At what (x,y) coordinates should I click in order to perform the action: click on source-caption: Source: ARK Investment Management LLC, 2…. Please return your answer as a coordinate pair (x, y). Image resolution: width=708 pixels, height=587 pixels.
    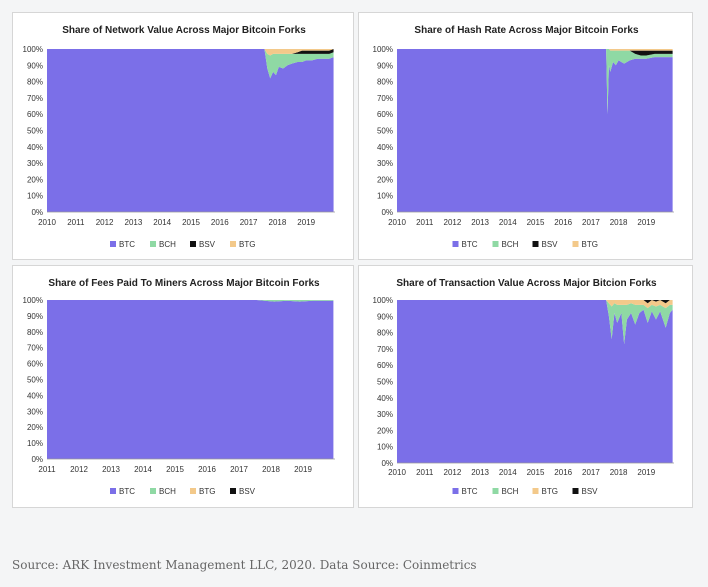
    Looking at the image, I should click on (244, 565).